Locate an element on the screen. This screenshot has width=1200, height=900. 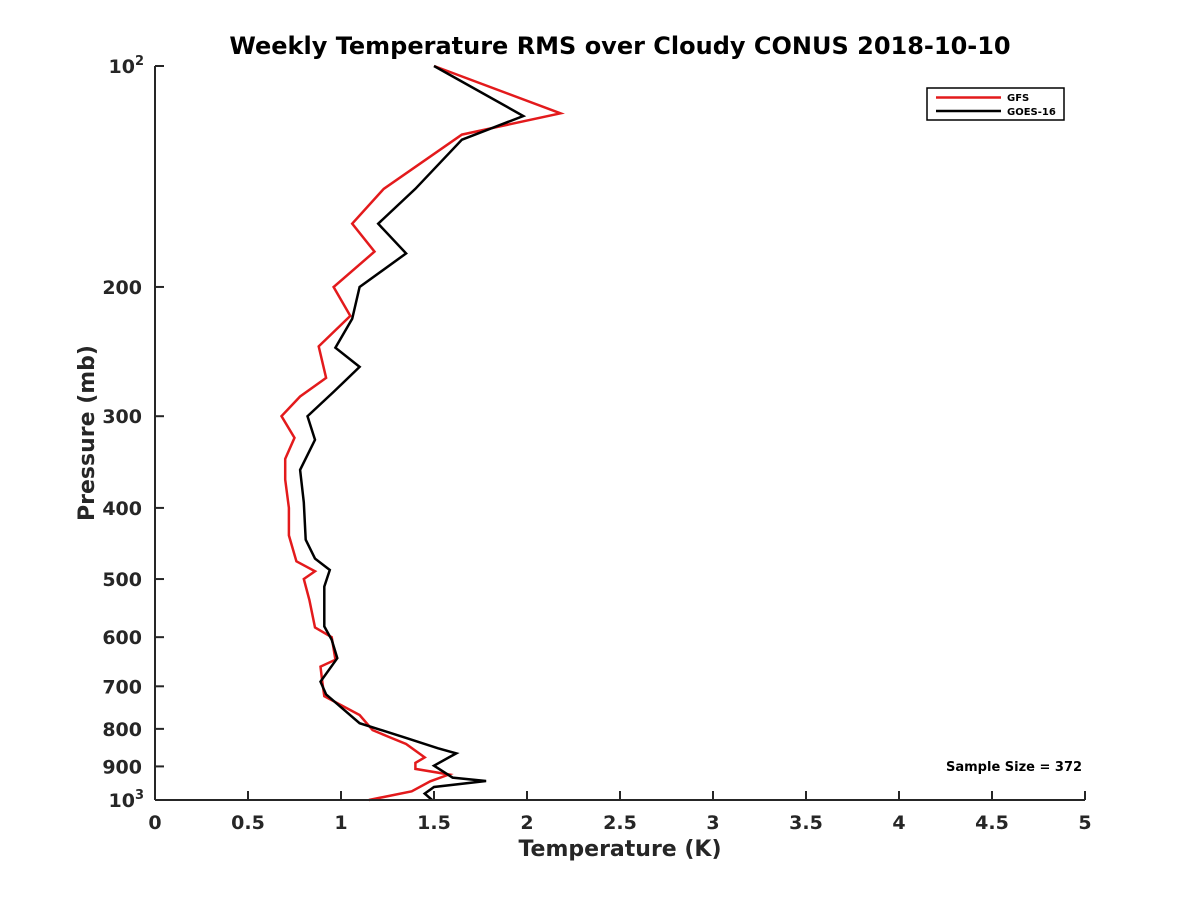
y-tick-label: 800 is located at coordinates (122, 730).